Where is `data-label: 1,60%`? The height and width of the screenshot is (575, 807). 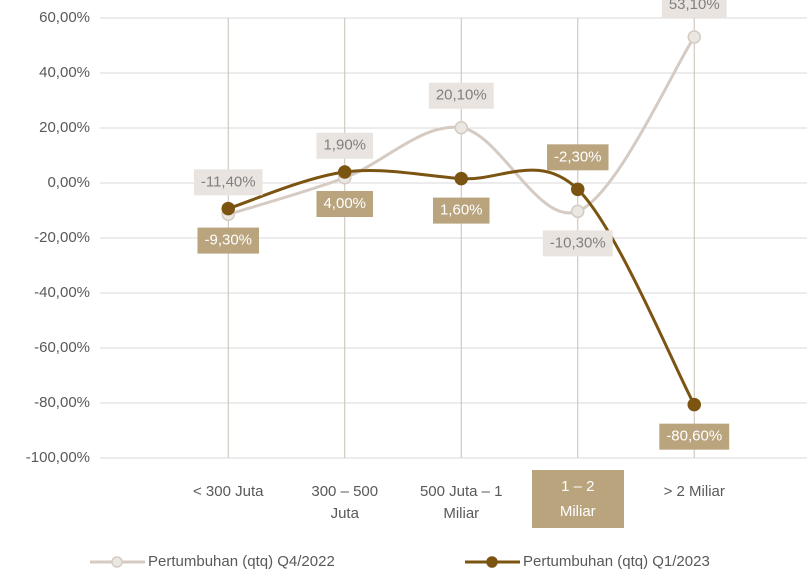 data-label: 1,60% is located at coordinates (461, 210).